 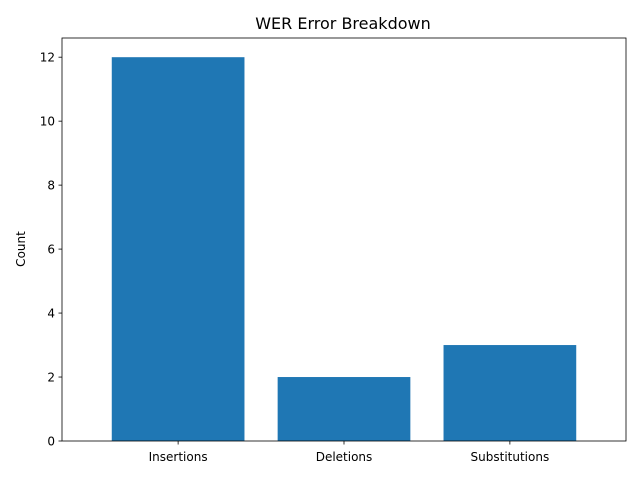 What do you see at coordinates (47, 58) in the screenshot?
I see `y-tick-label: 12` at bounding box center [47, 58].